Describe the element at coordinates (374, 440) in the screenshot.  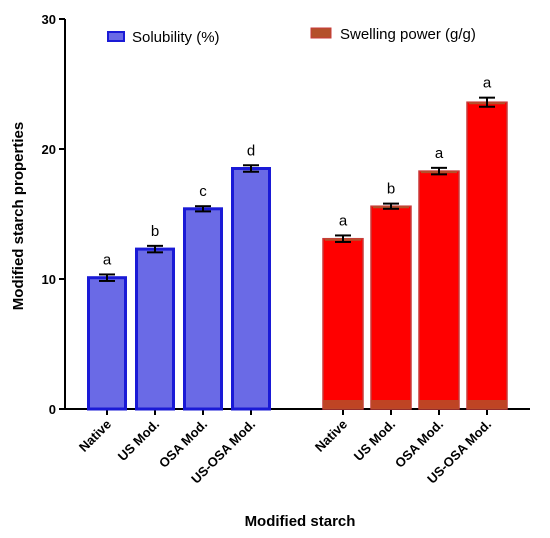
I see `swelling-power-category-label: US Mod.` at that location.